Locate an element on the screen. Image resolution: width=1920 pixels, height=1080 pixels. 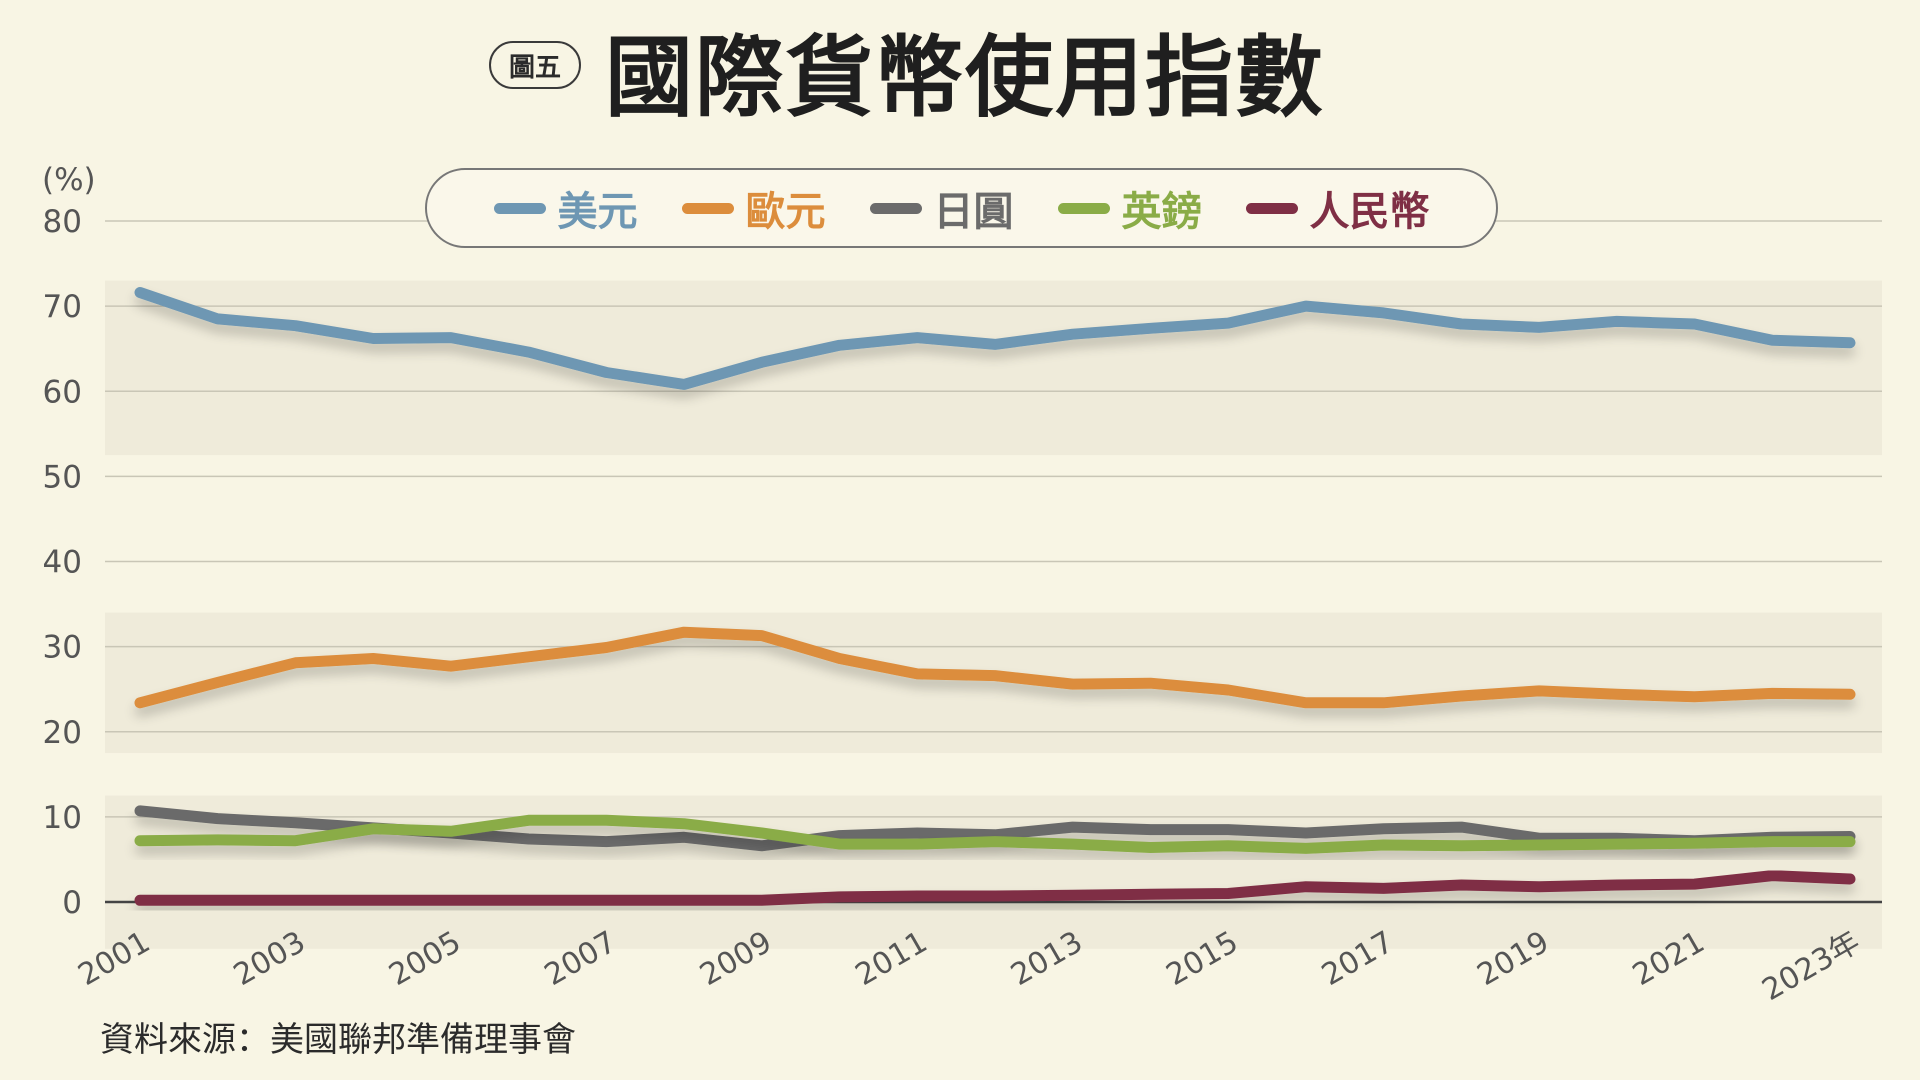
legend-label-jpy: 日圓 is located at coordinates (973, 212).